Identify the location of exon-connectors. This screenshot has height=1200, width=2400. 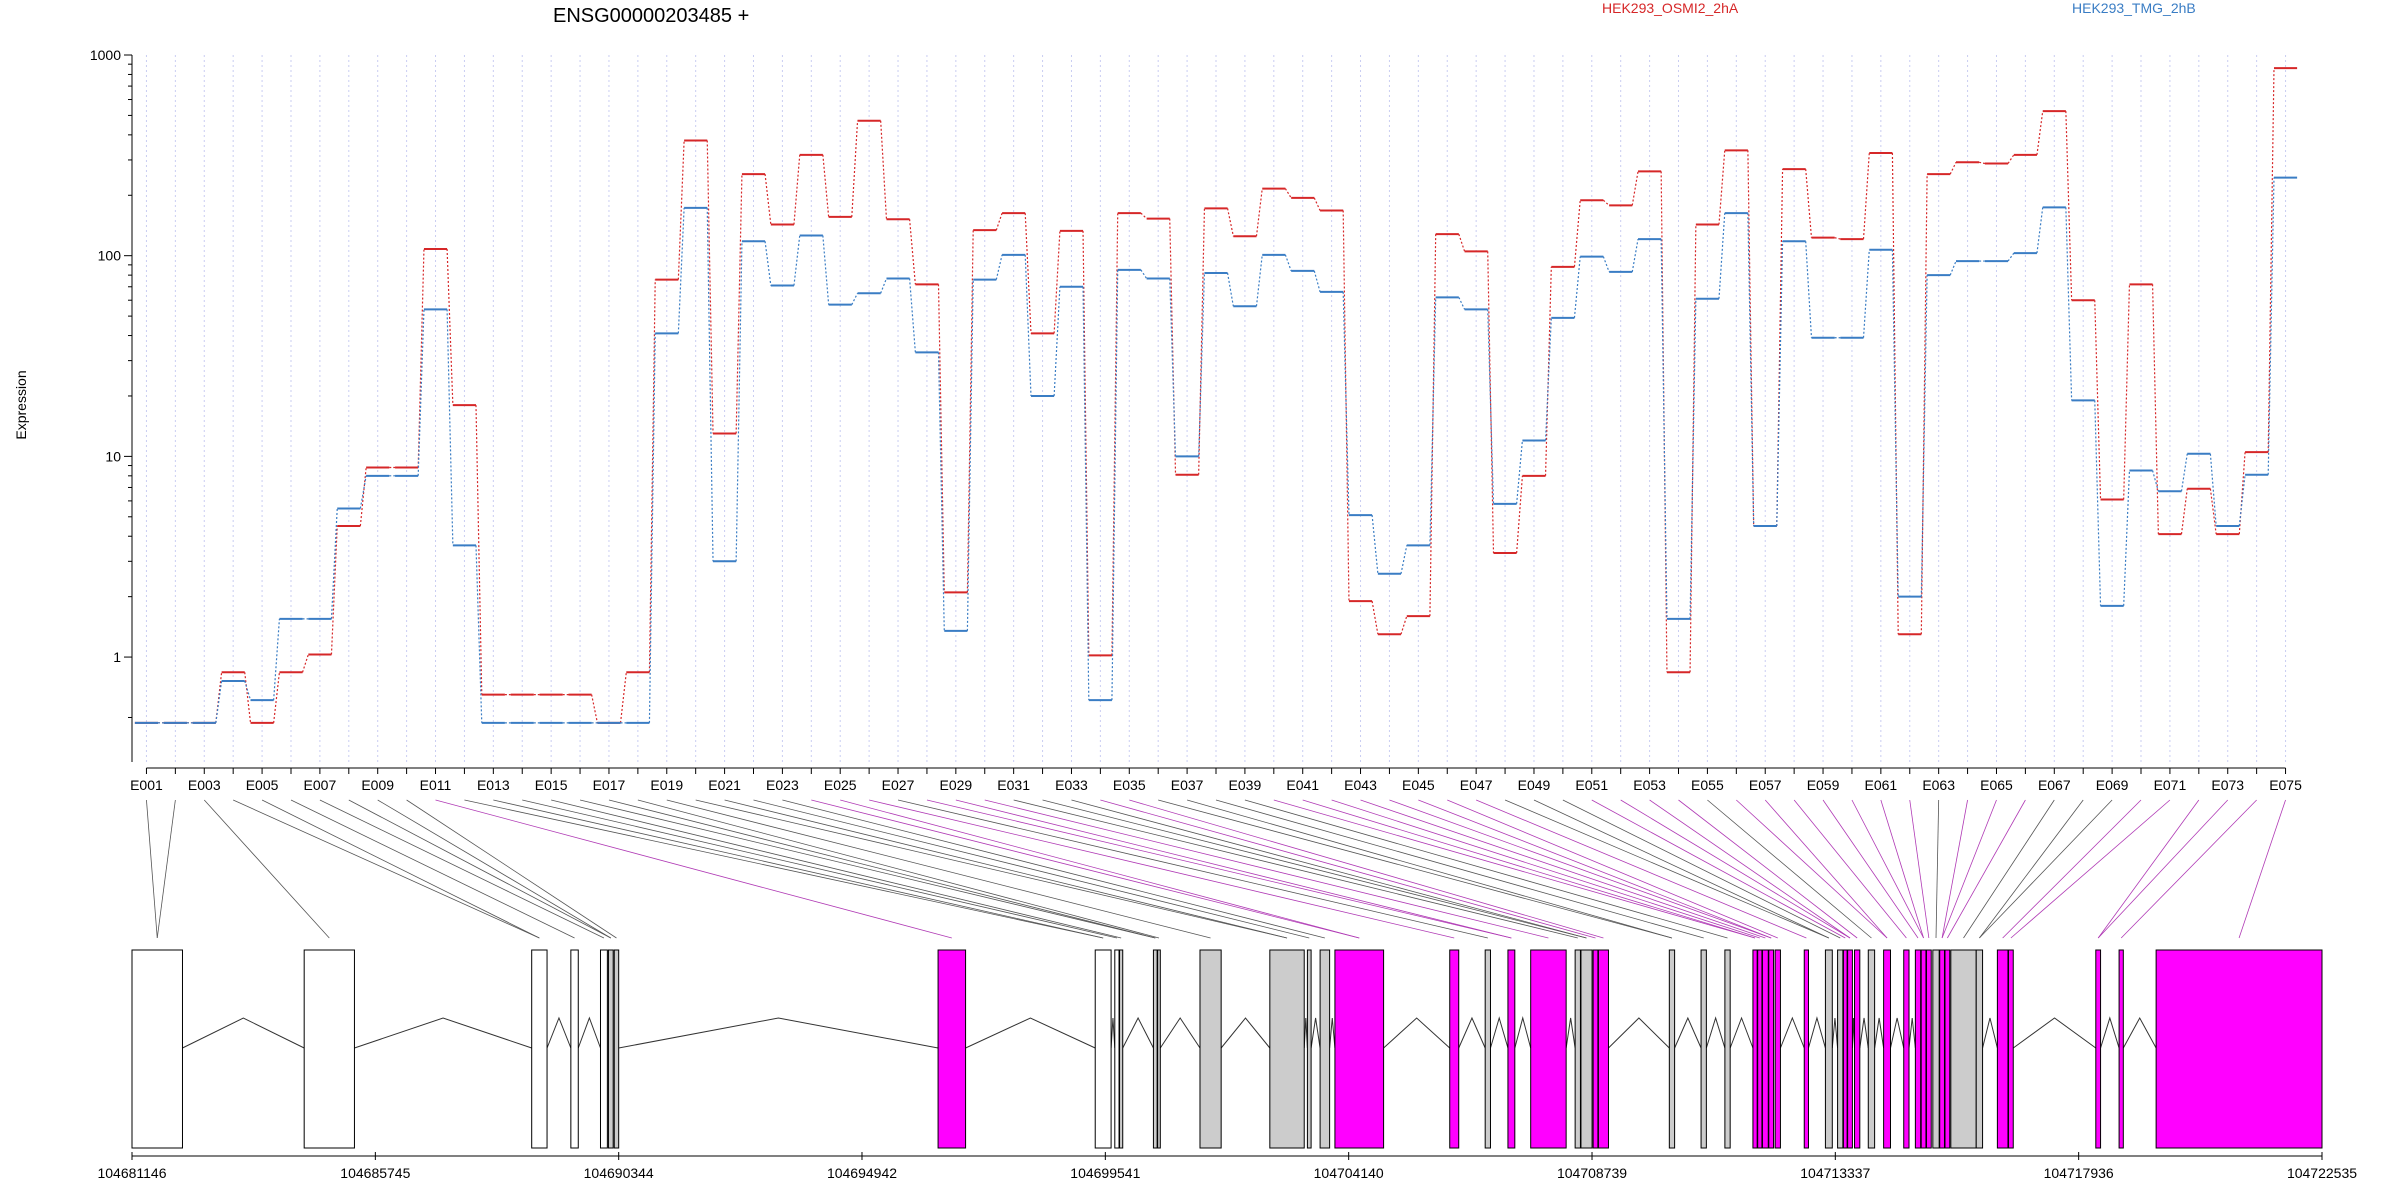
(1216, 869).